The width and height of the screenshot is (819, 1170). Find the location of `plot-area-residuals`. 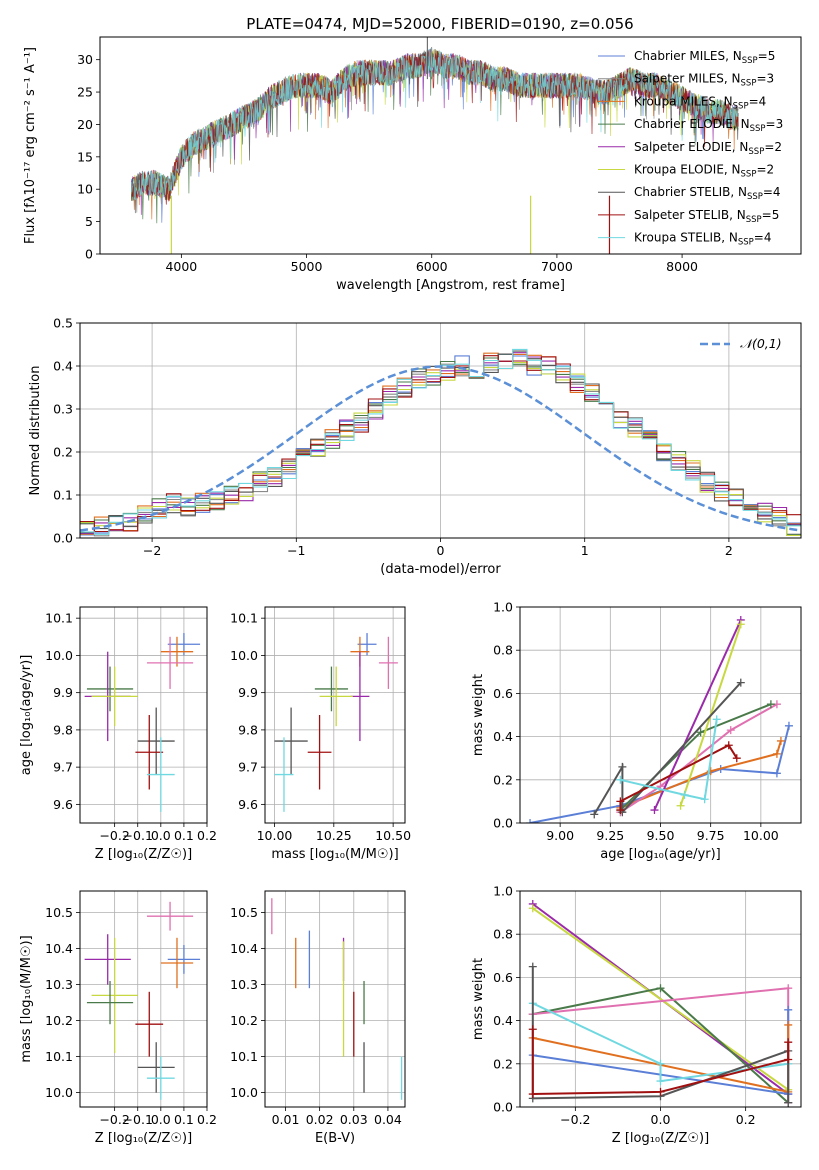

plot-area-residuals is located at coordinates (440, 442).